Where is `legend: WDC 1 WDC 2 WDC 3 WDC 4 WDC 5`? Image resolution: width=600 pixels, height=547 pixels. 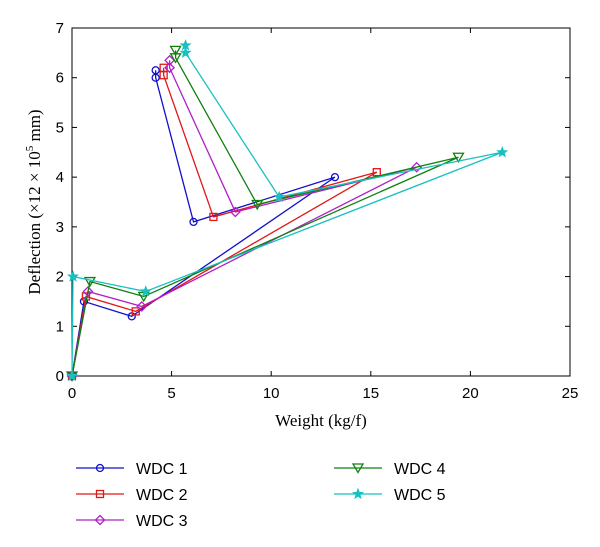
legend: WDC 1 WDC 2 WDC 3 WDC 4 WDC 5 is located at coordinates (261, 495).